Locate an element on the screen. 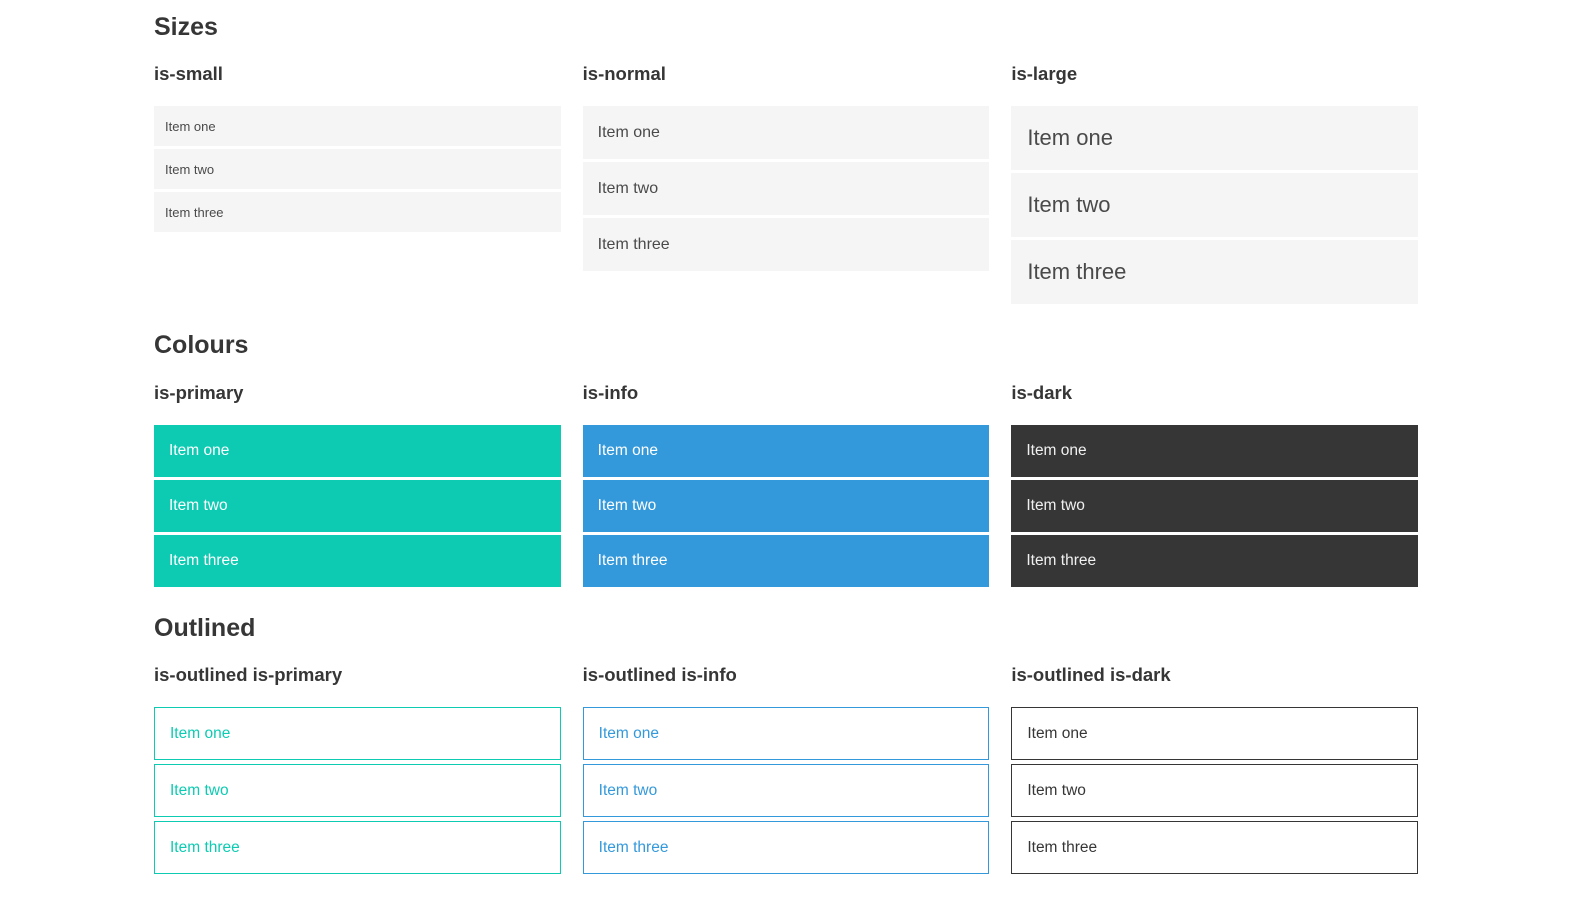  list-is-normal: Item one Item two Item three is located at coordinates (786, 189).